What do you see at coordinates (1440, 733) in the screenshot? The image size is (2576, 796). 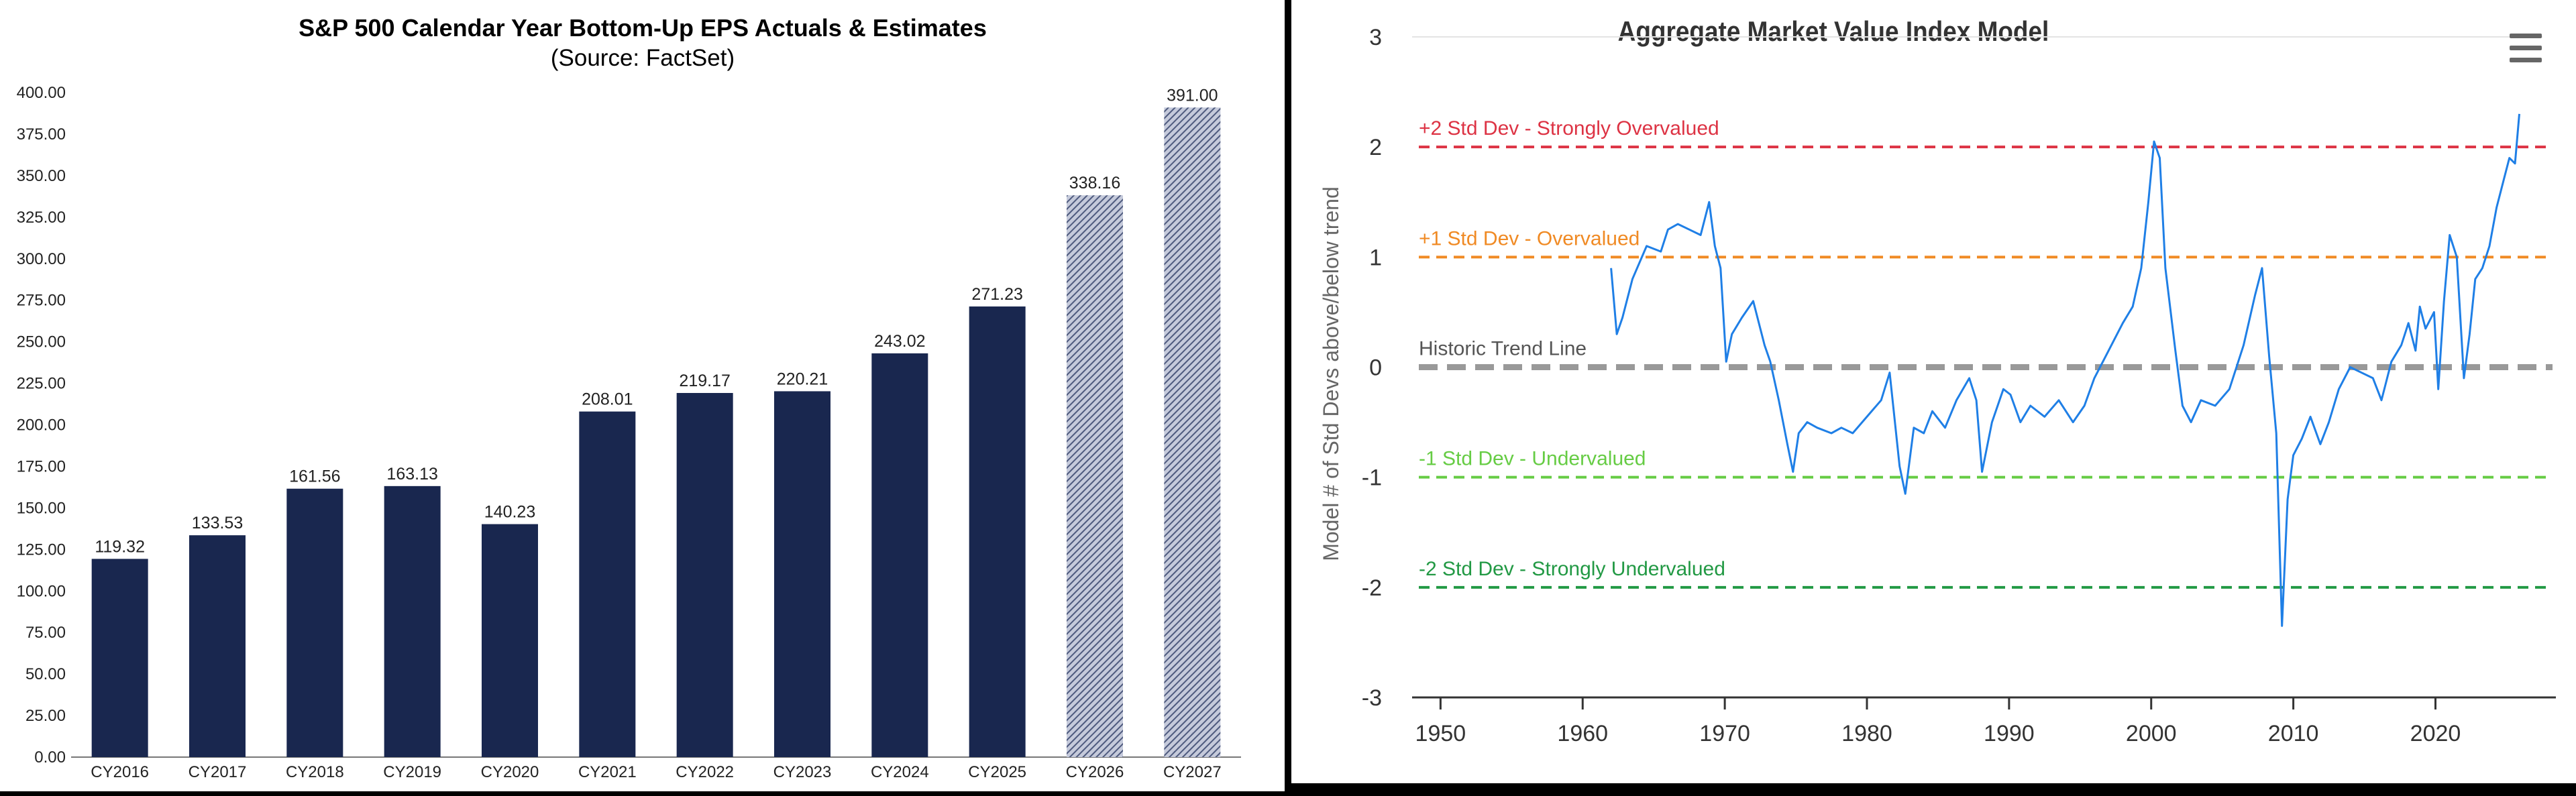 I see `market-value-x-tick-label: 1950` at bounding box center [1440, 733].